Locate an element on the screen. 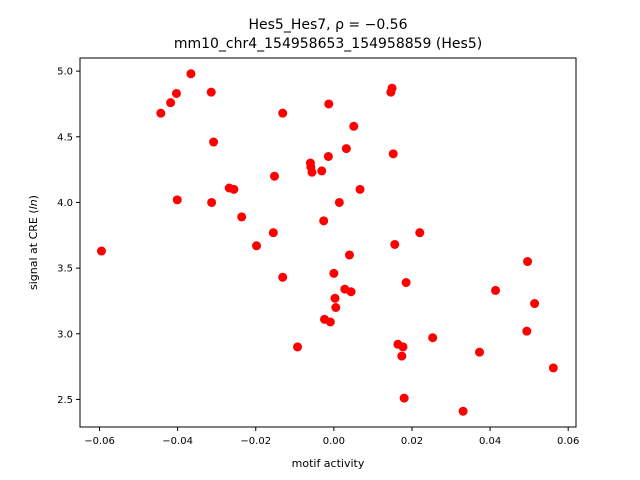 The height and width of the screenshot is (480, 640). y-axis-ticks: 2.5 3.0 3.5 4.0 4.5 5.0 is located at coordinates (68, 236).